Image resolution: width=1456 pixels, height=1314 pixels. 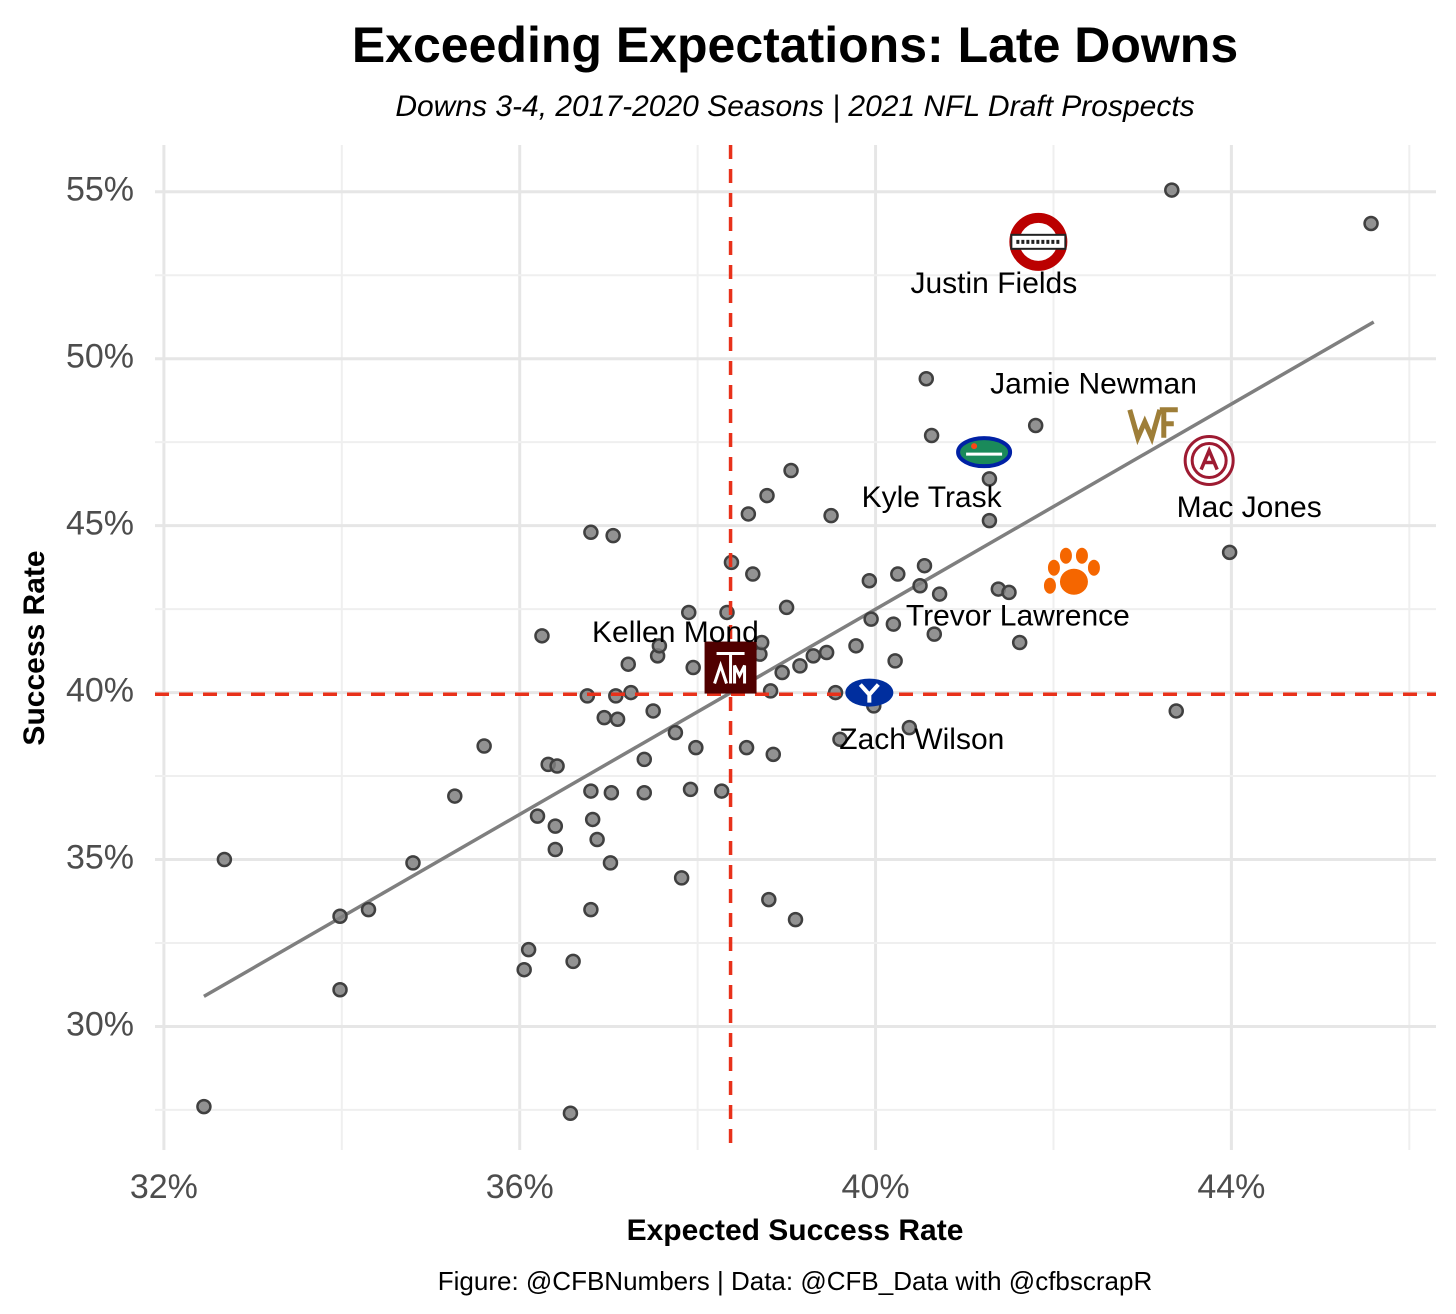 I want to click on clemson-logo, so click(x=1071, y=571).